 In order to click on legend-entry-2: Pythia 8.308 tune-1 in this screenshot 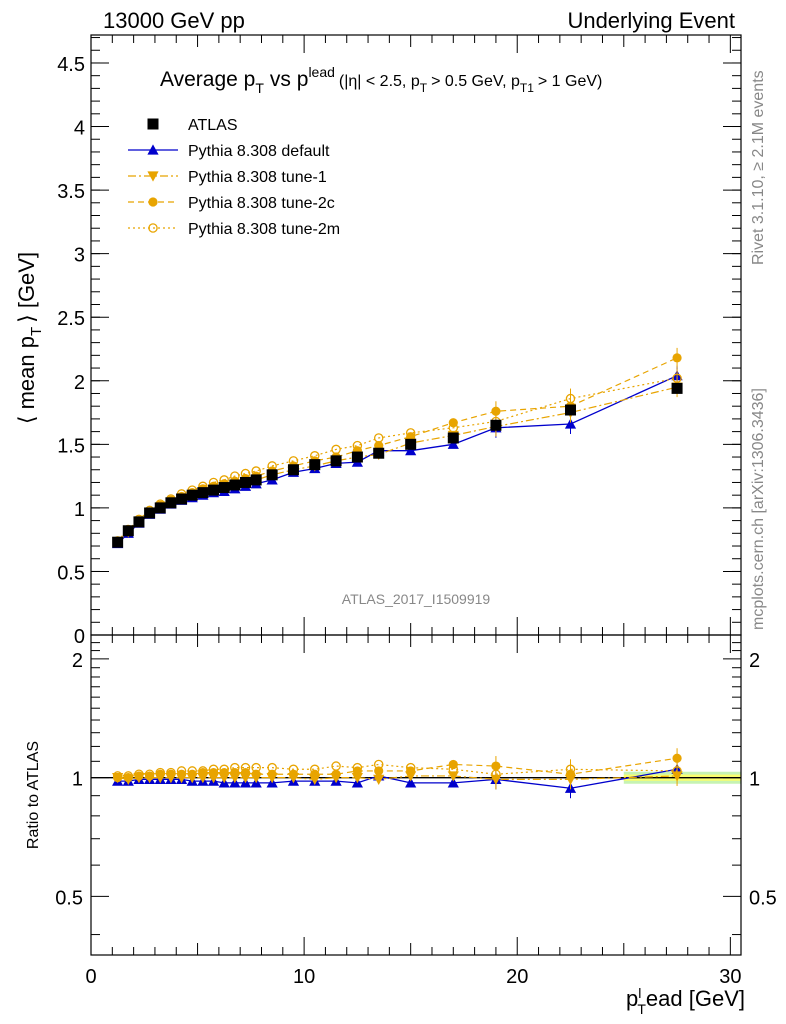, I will do `click(227, 177)`.